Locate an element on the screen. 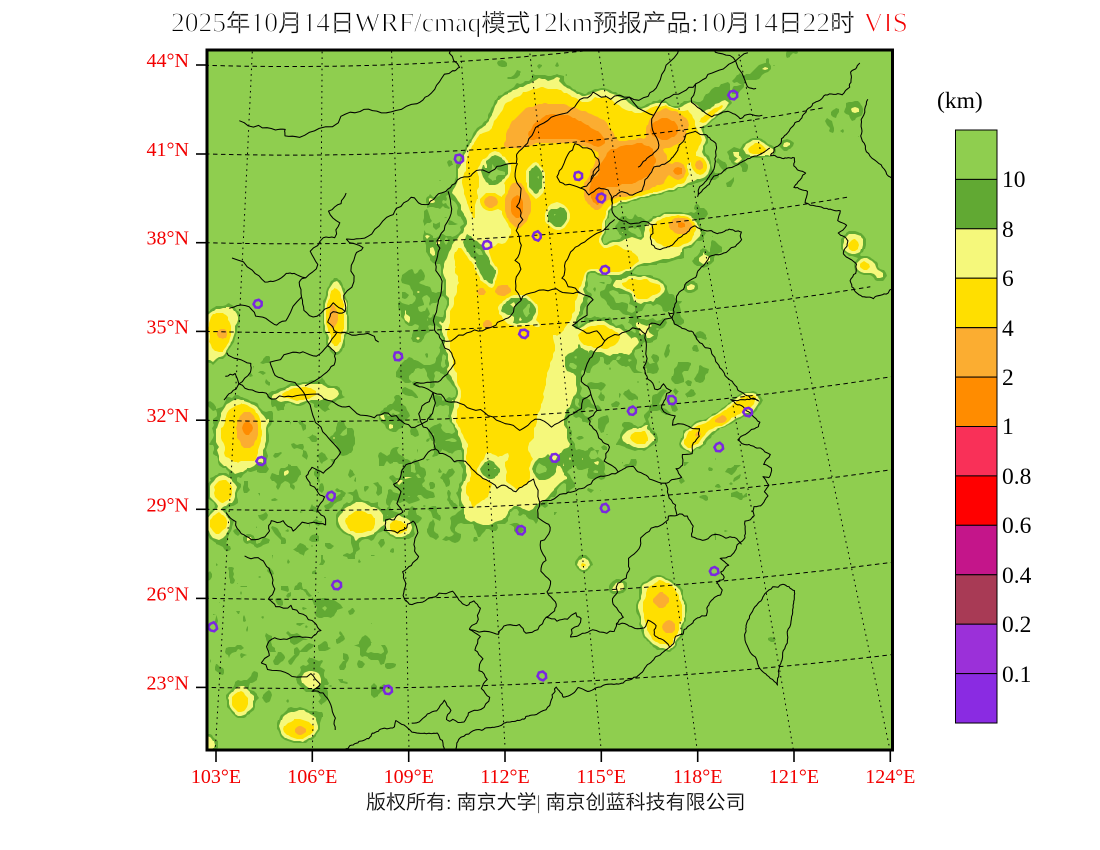  svg-text: 112°E is located at coordinates (504, 777).